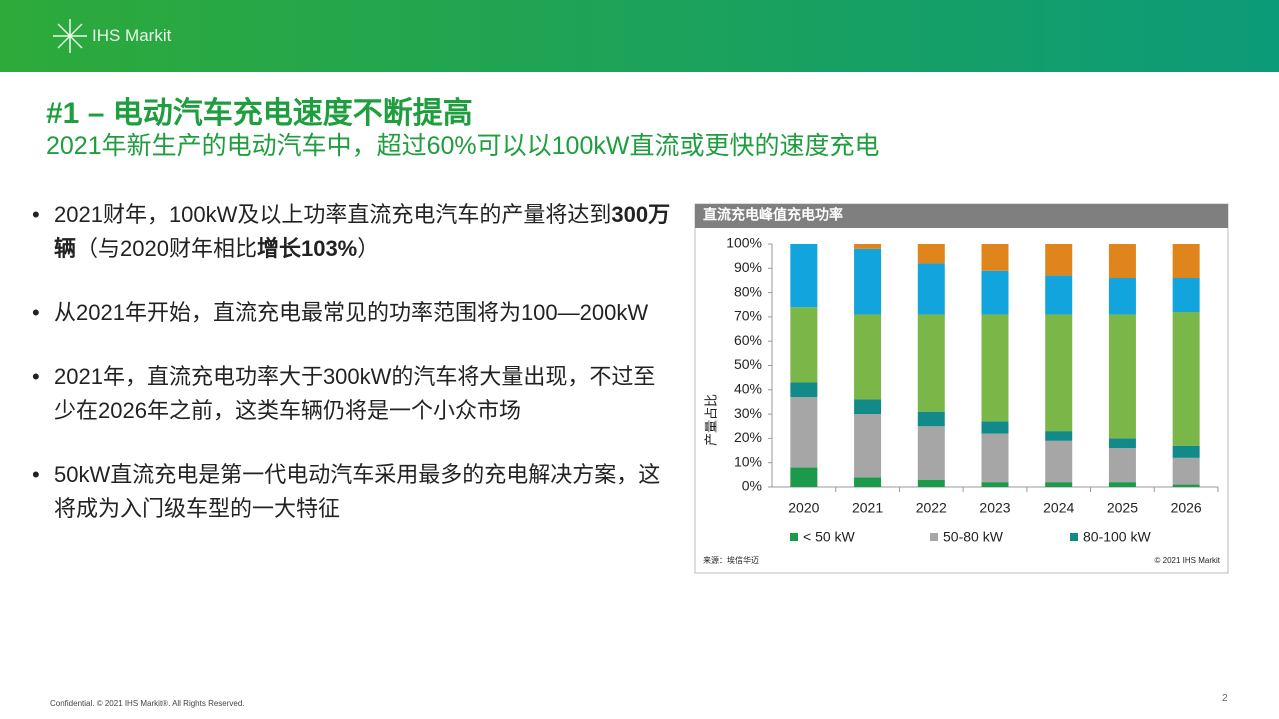 Image resolution: width=1279 pixels, height=719 pixels. What do you see at coordinates (748, 461) in the screenshot?
I see `y-tick-label: 10%` at bounding box center [748, 461].